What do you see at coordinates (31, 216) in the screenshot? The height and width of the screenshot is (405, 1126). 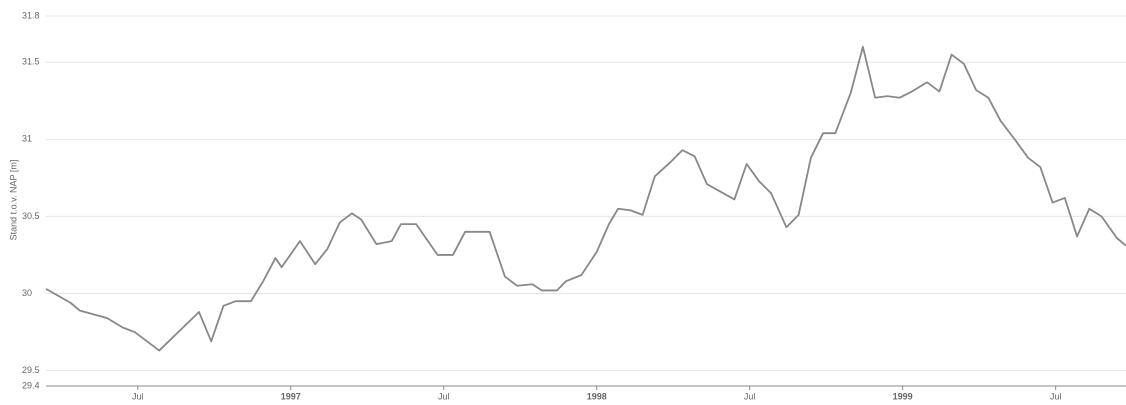 I see `y-tick-label: 30.5` at bounding box center [31, 216].